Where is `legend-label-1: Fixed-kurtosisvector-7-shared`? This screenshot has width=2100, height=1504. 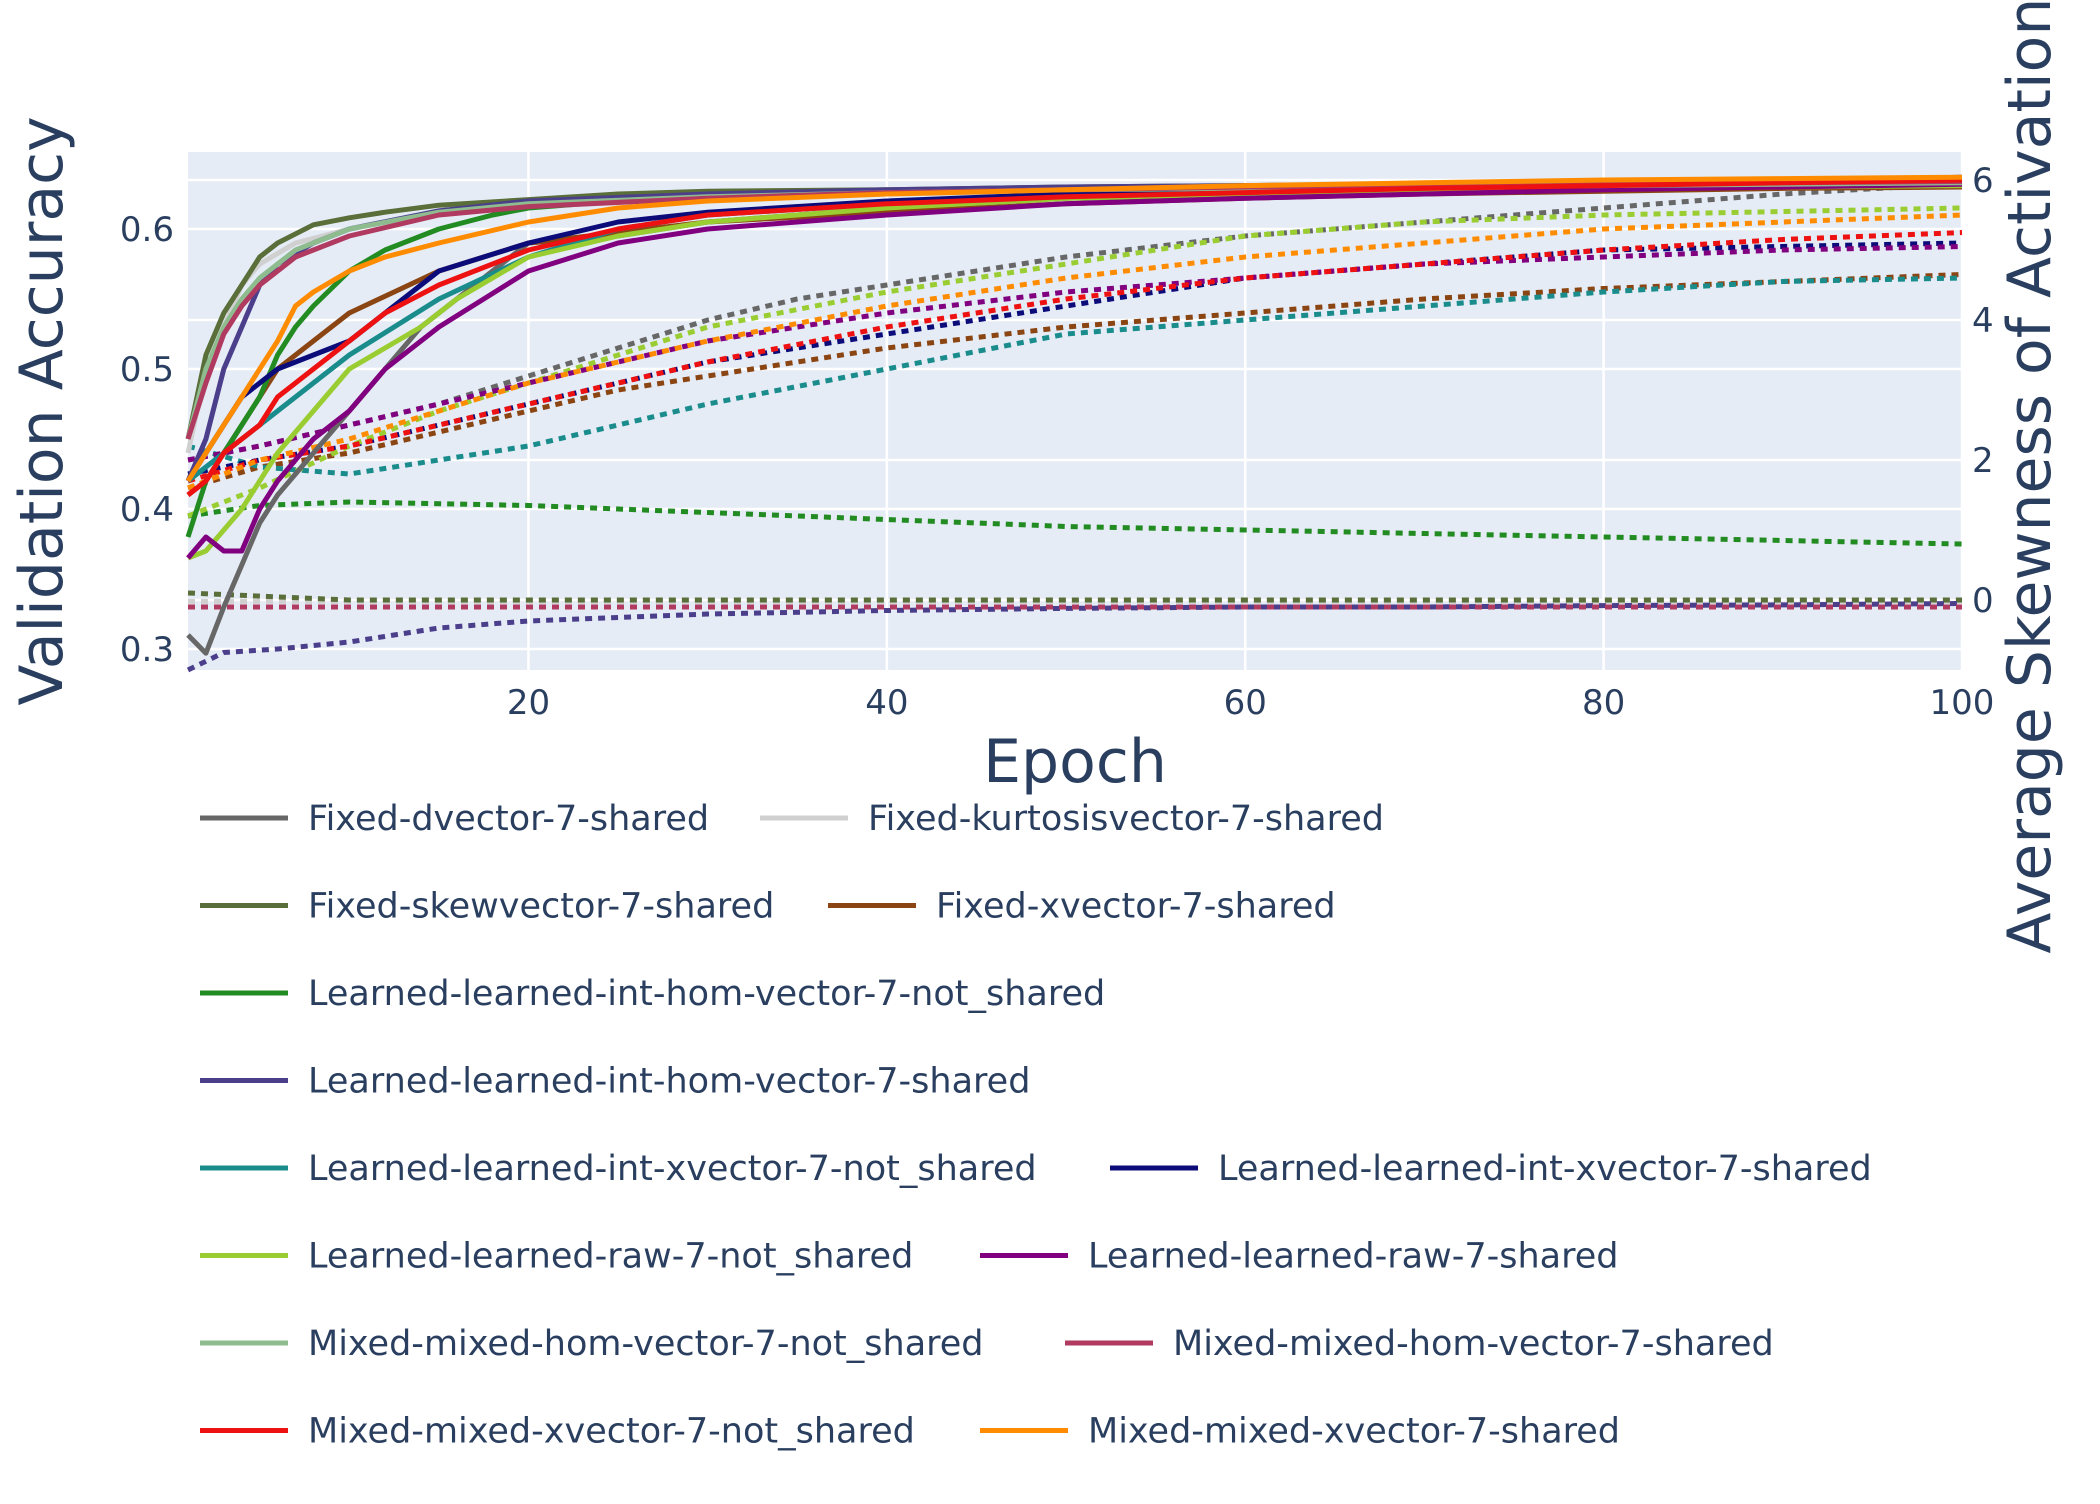
legend-label-1: Fixed-kurtosisvector-7-shared is located at coordinates (1126, 819).